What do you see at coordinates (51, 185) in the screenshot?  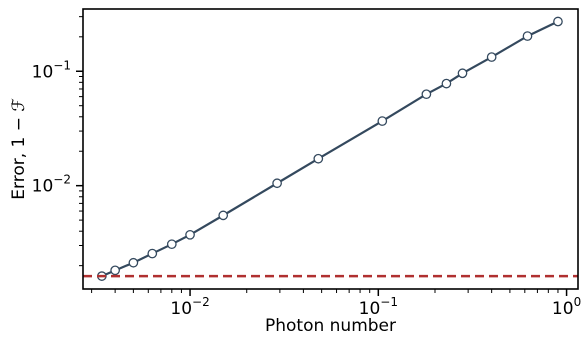 I see `y-tick-label: 10⁻²` at bounding box center [51, 185].